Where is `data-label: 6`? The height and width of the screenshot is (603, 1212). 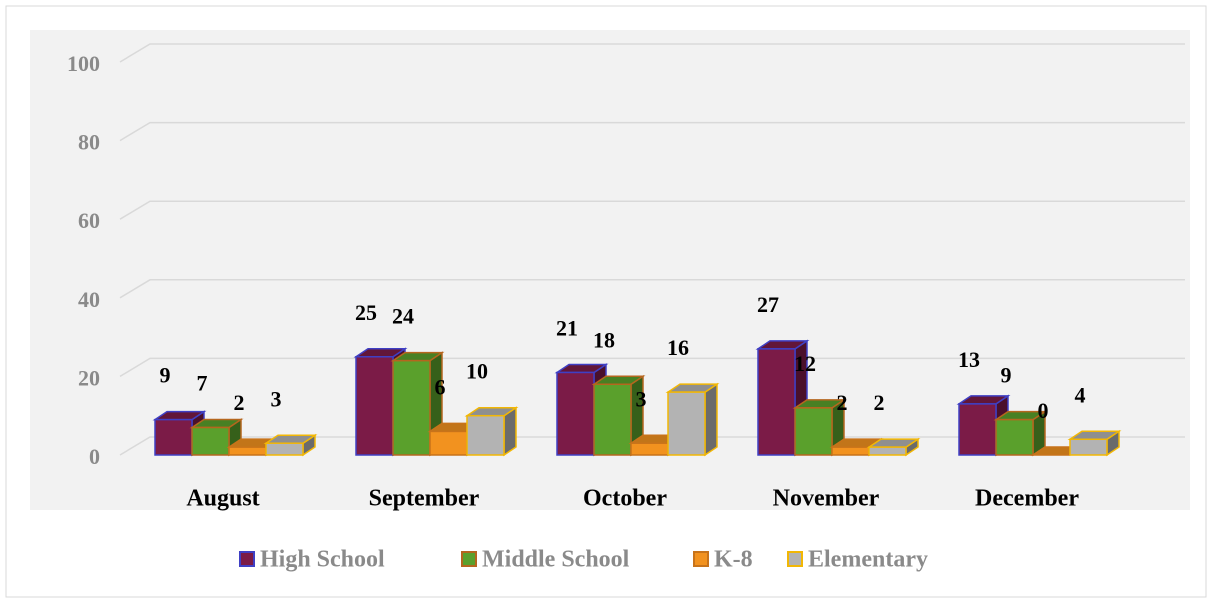 data-label: 6 is located at coordinates (440, 386).